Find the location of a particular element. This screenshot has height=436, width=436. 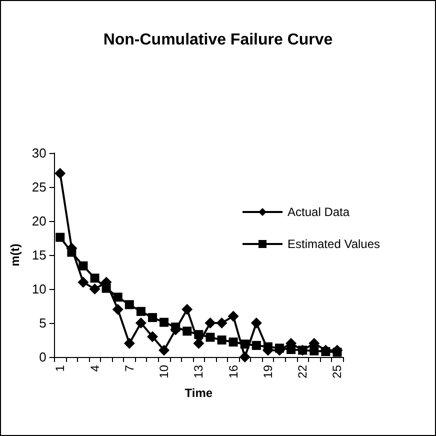

y-tick-label: 10 is located at coordinates (39, 289).